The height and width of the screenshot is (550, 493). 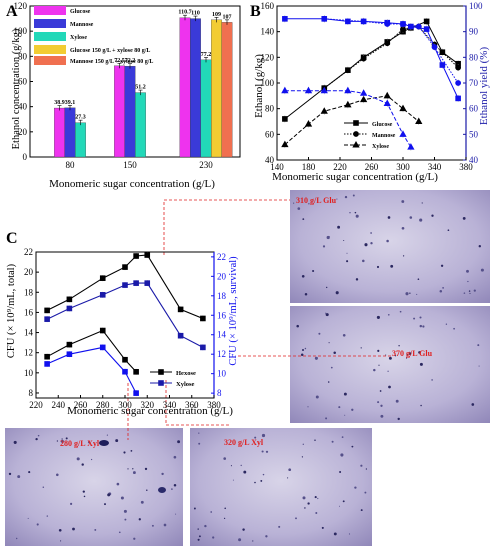 What do you see at coordinates (384, 136) in the screenshot?
I see `legend-label: Mannose` at bounding box center [384, 136].